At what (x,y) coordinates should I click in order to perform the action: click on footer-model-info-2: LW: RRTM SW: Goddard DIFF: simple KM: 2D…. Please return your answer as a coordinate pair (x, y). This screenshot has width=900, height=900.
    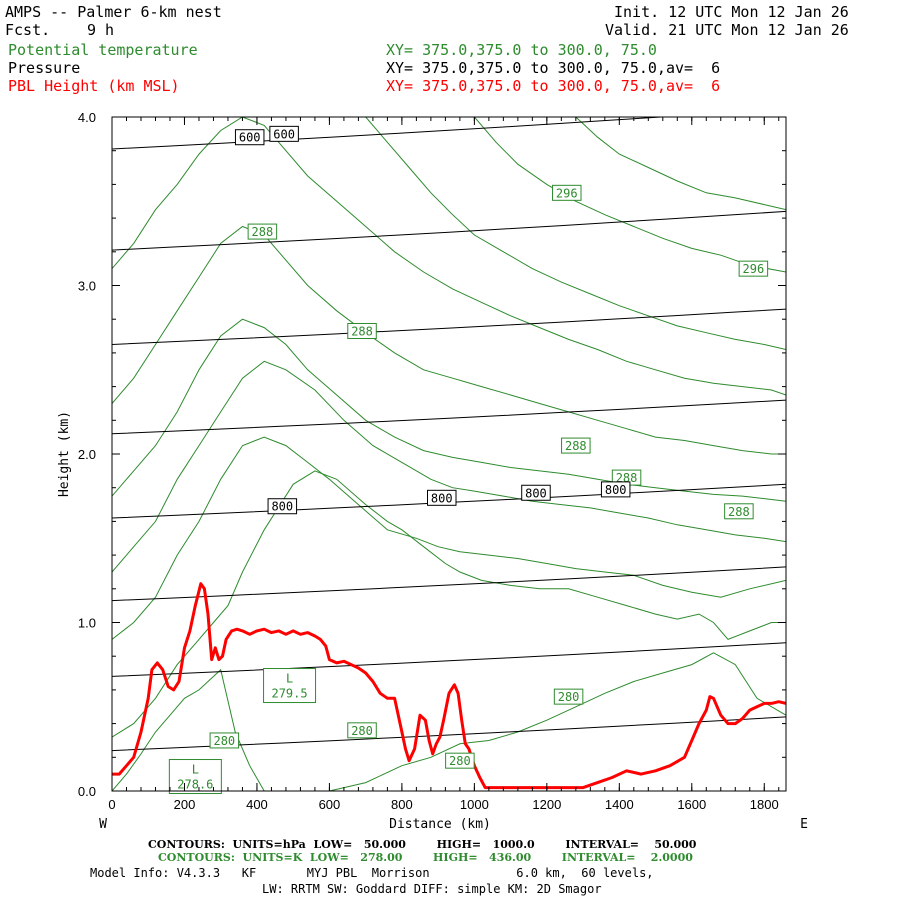
    Looking at the image, I should click on (432, 889).